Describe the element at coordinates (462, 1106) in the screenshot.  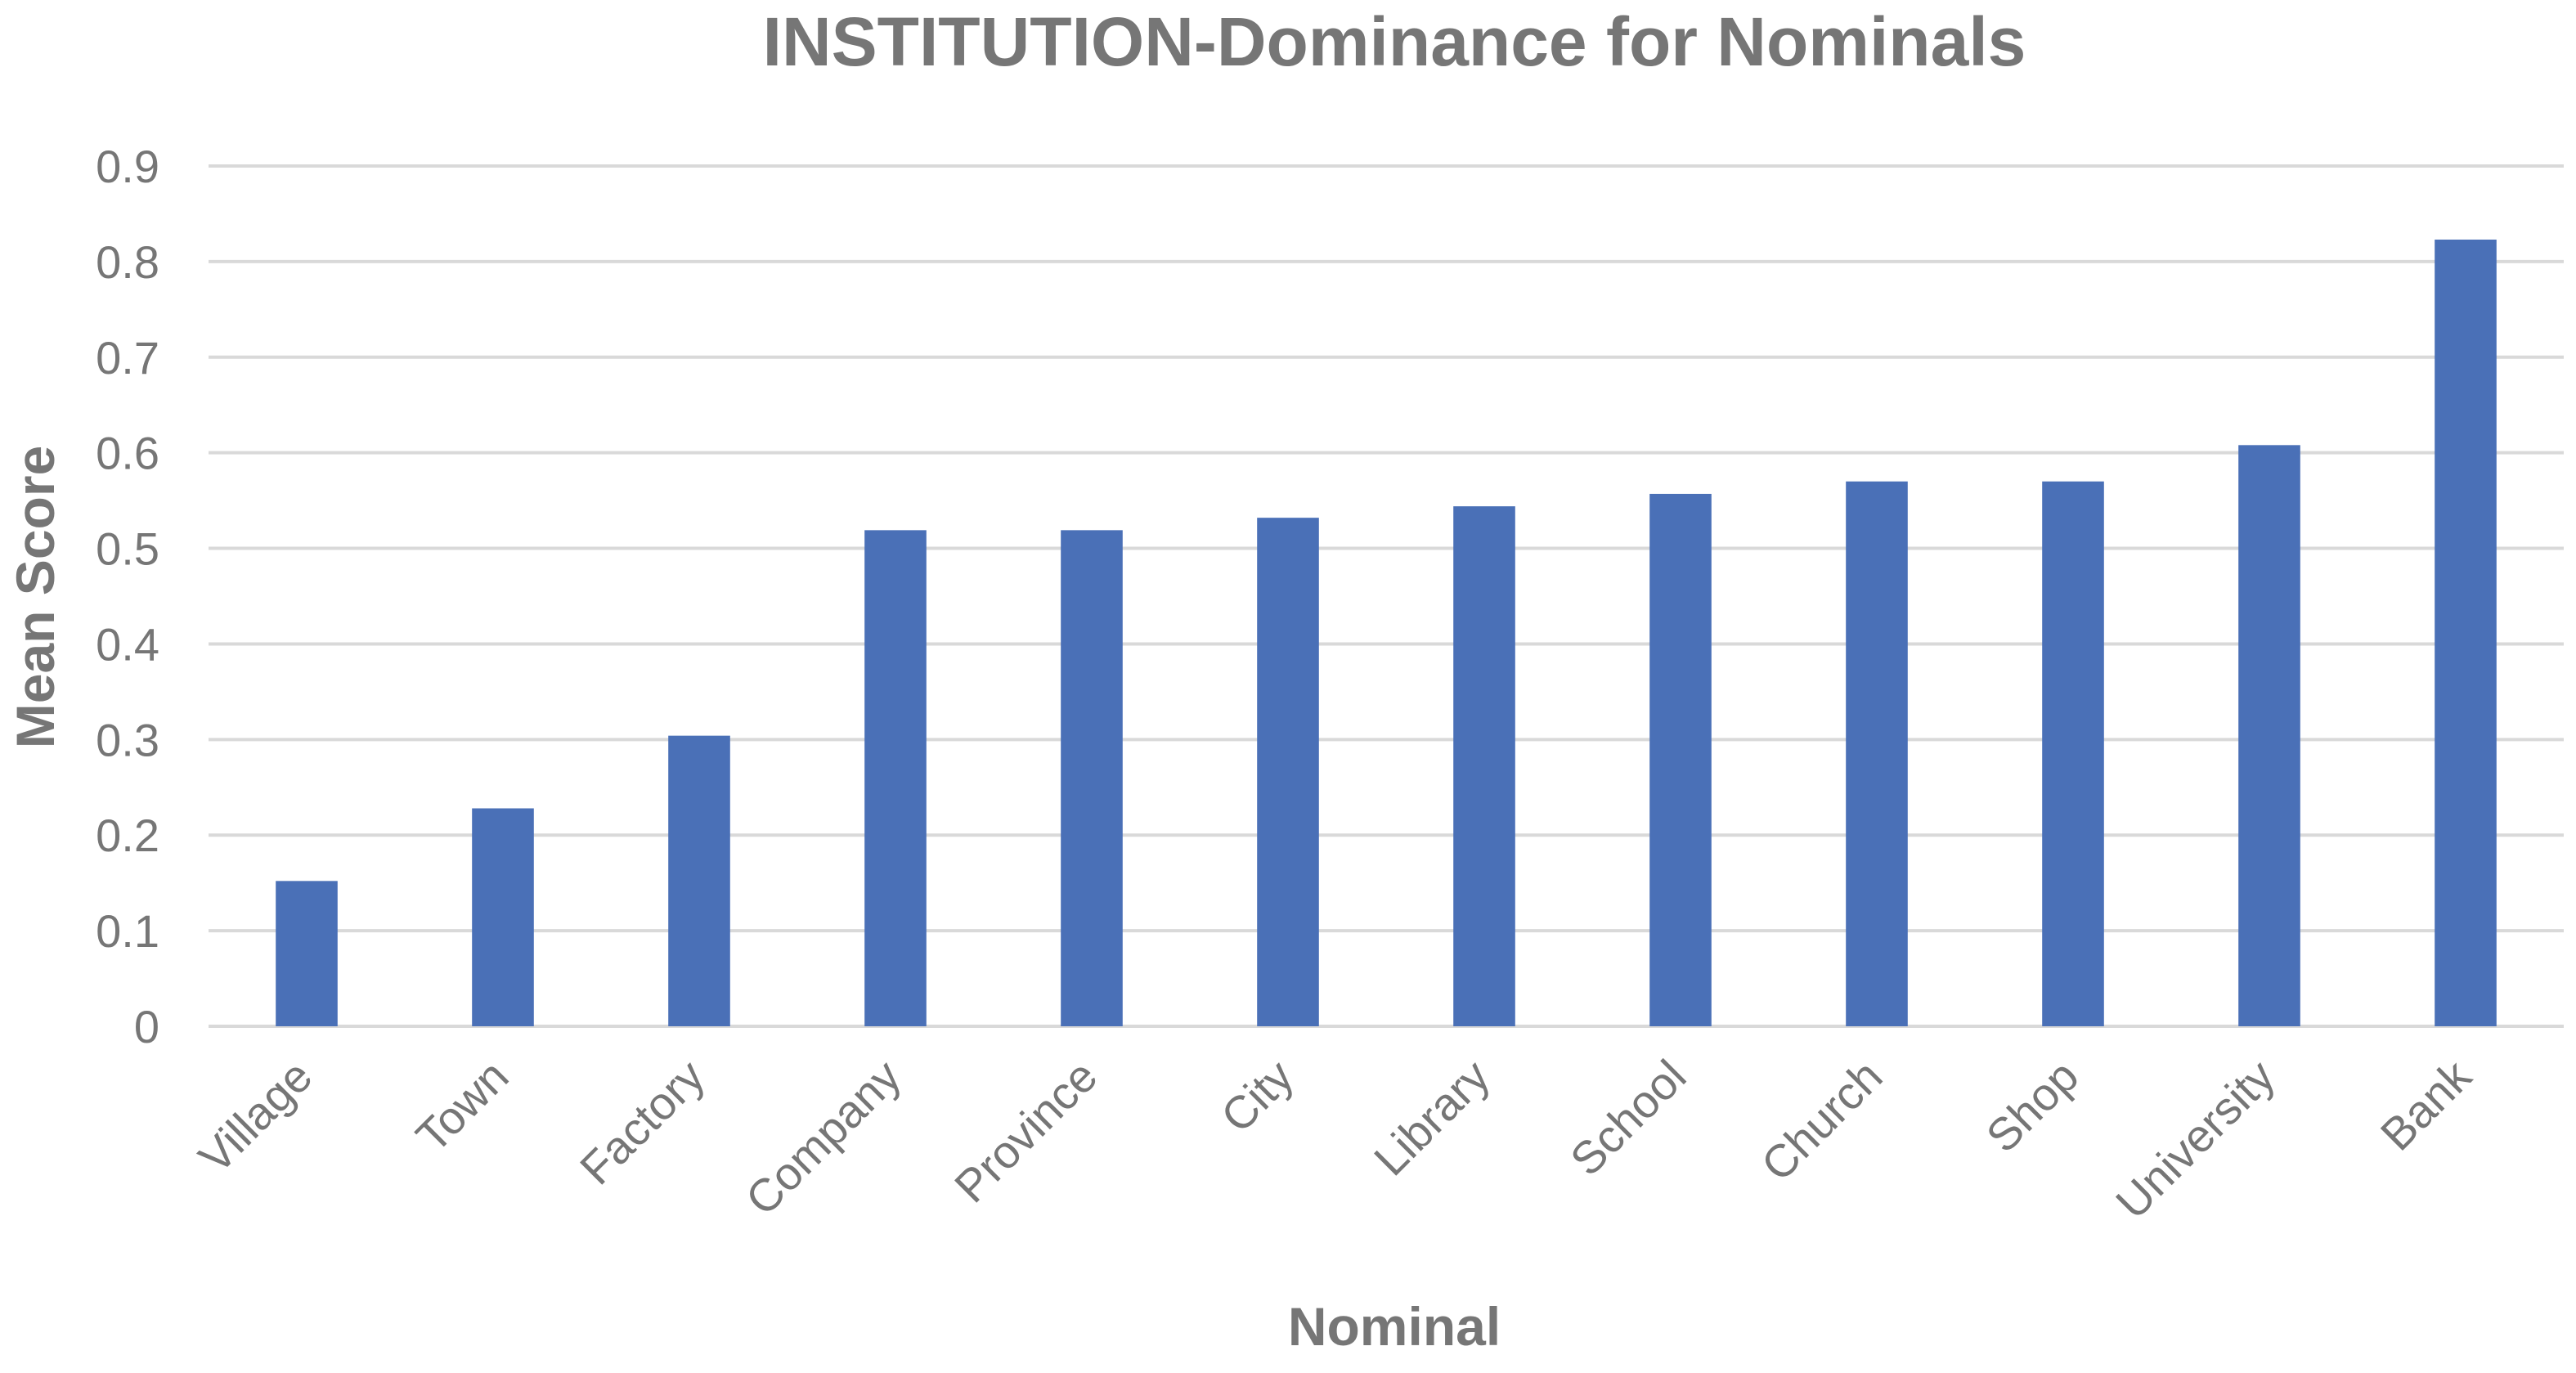
I see `x-category-label: Town` at that location.